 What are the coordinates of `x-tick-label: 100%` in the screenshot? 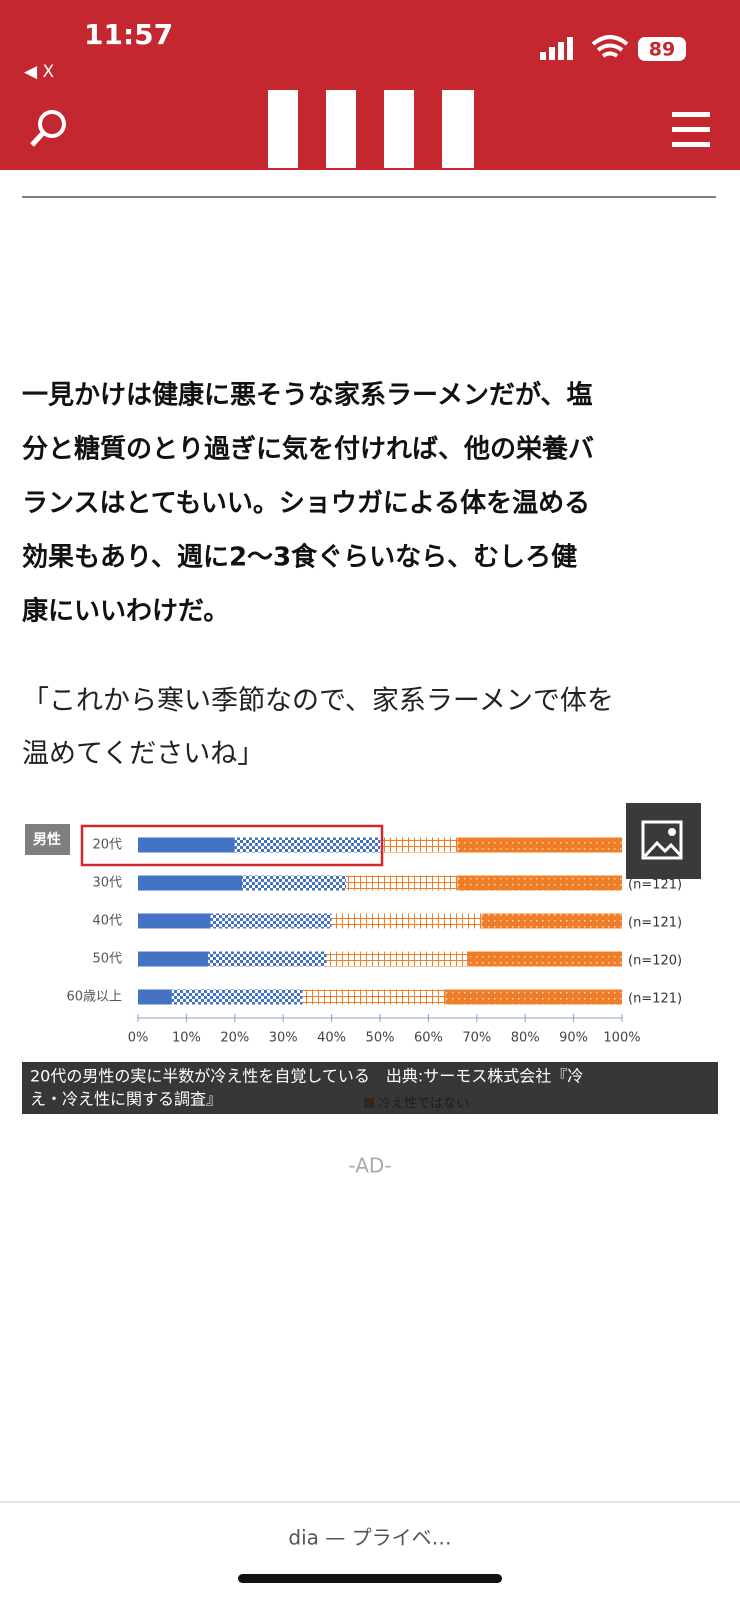 It's located at (621, 1038).